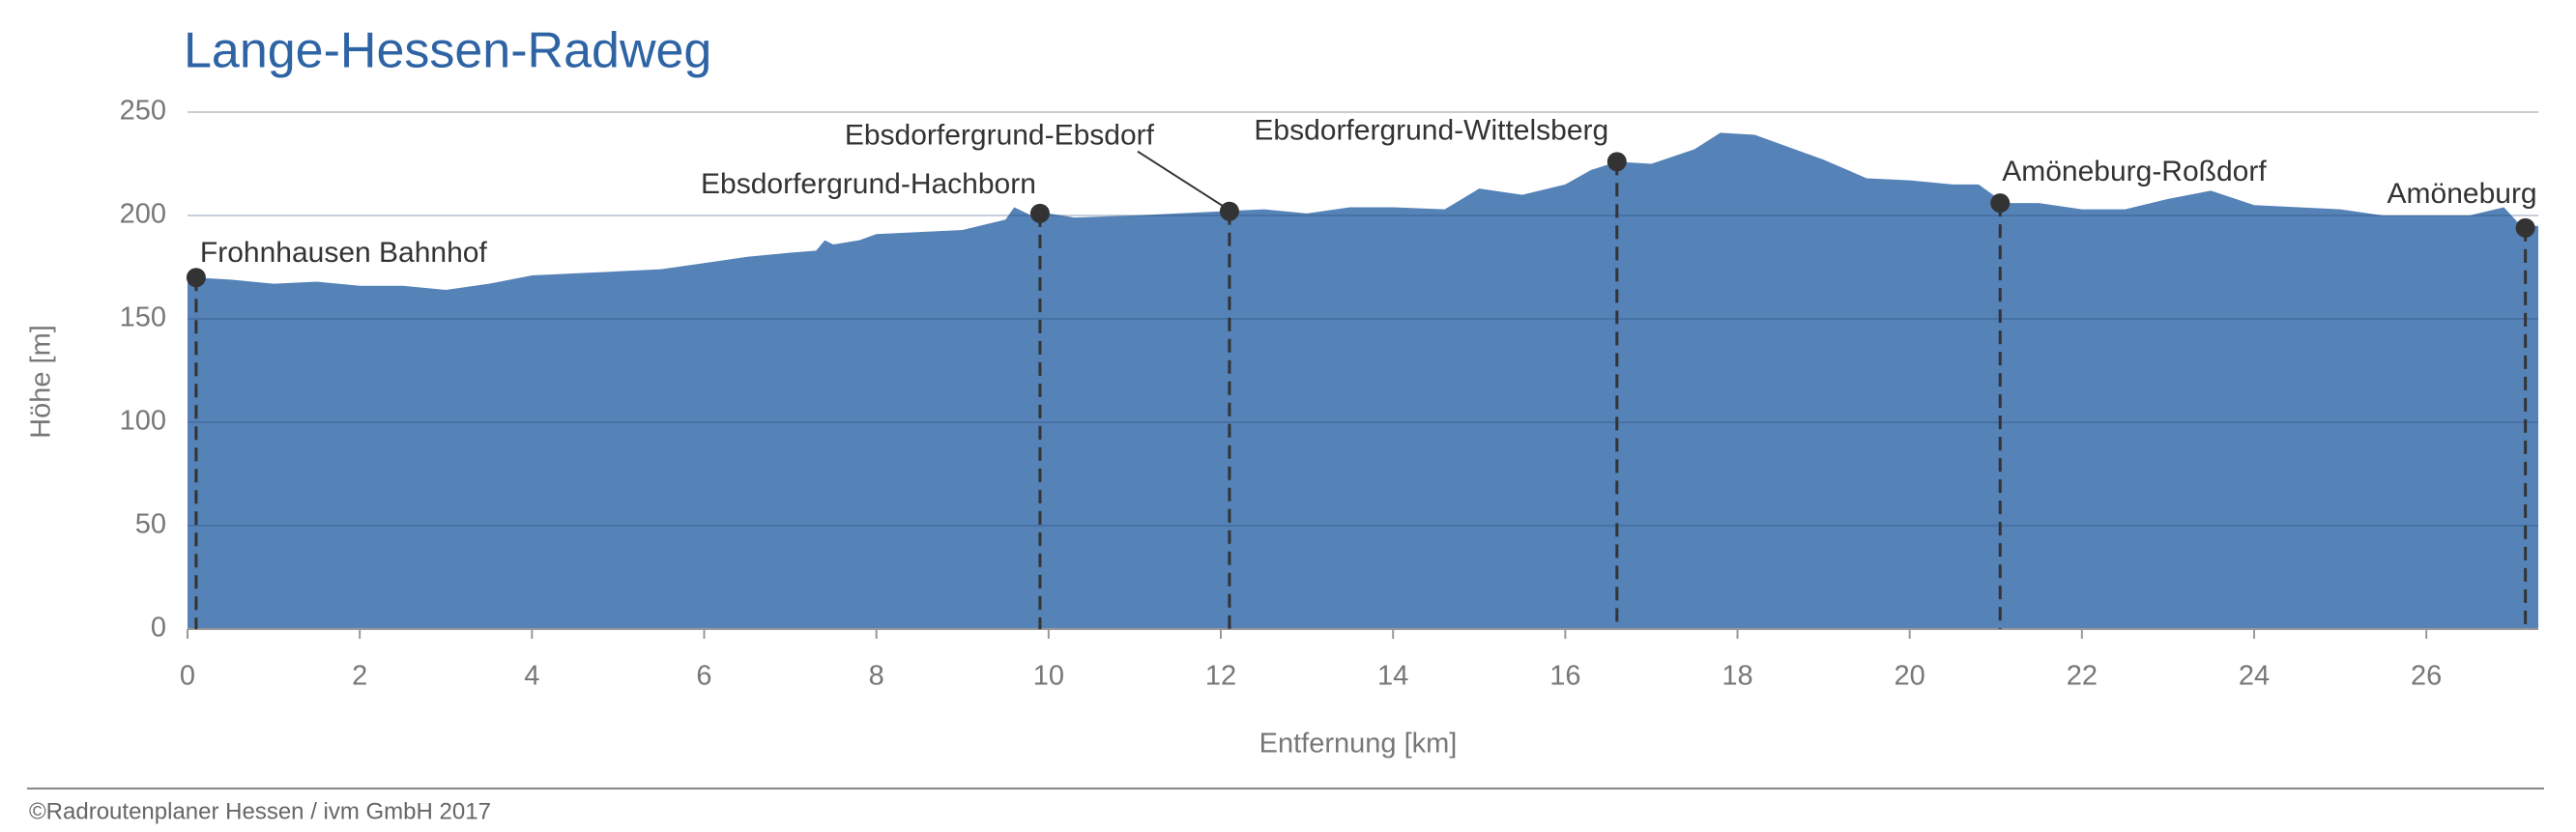 The height and width of the screenshot is (832, 2576). Describe the element at coordinates (1358, 744) in the screenshot. I see `x-axis-label: Entfernung [km]` at that location.